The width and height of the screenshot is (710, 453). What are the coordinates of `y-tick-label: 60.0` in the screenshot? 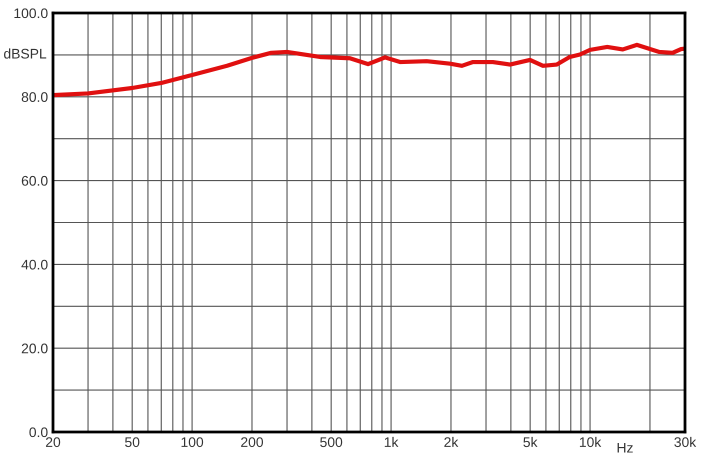 It's located at (35, 181).